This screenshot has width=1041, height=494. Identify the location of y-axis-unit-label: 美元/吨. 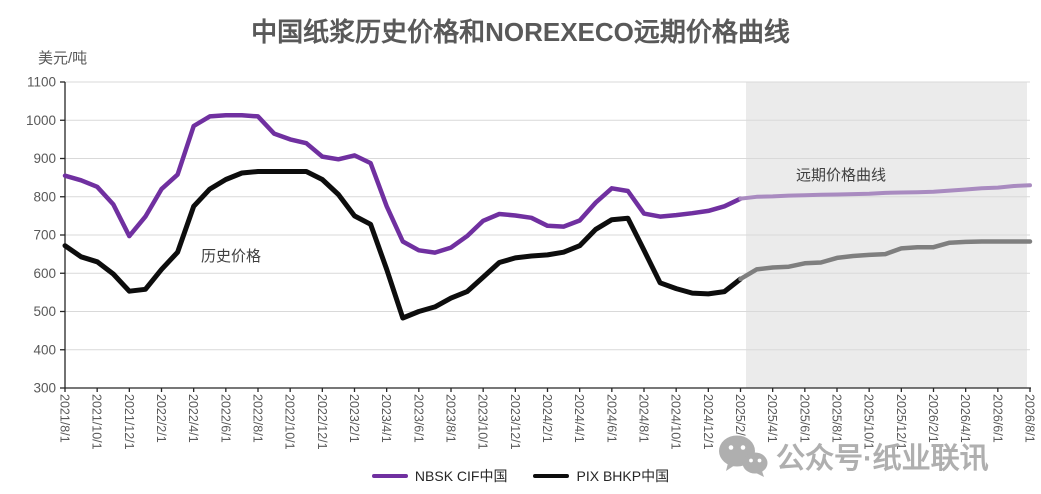
(63, 58).